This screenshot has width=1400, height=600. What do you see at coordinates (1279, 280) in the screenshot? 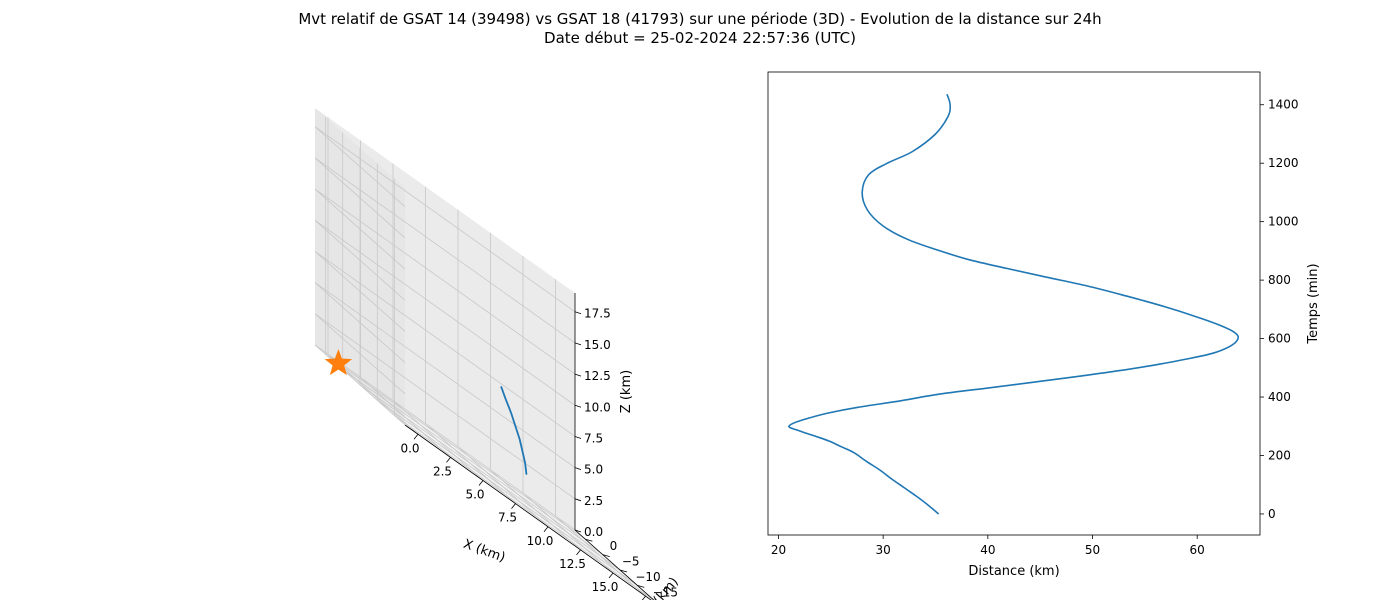
I see `y-tick-label: 800` at bounding box center [1279, 280].